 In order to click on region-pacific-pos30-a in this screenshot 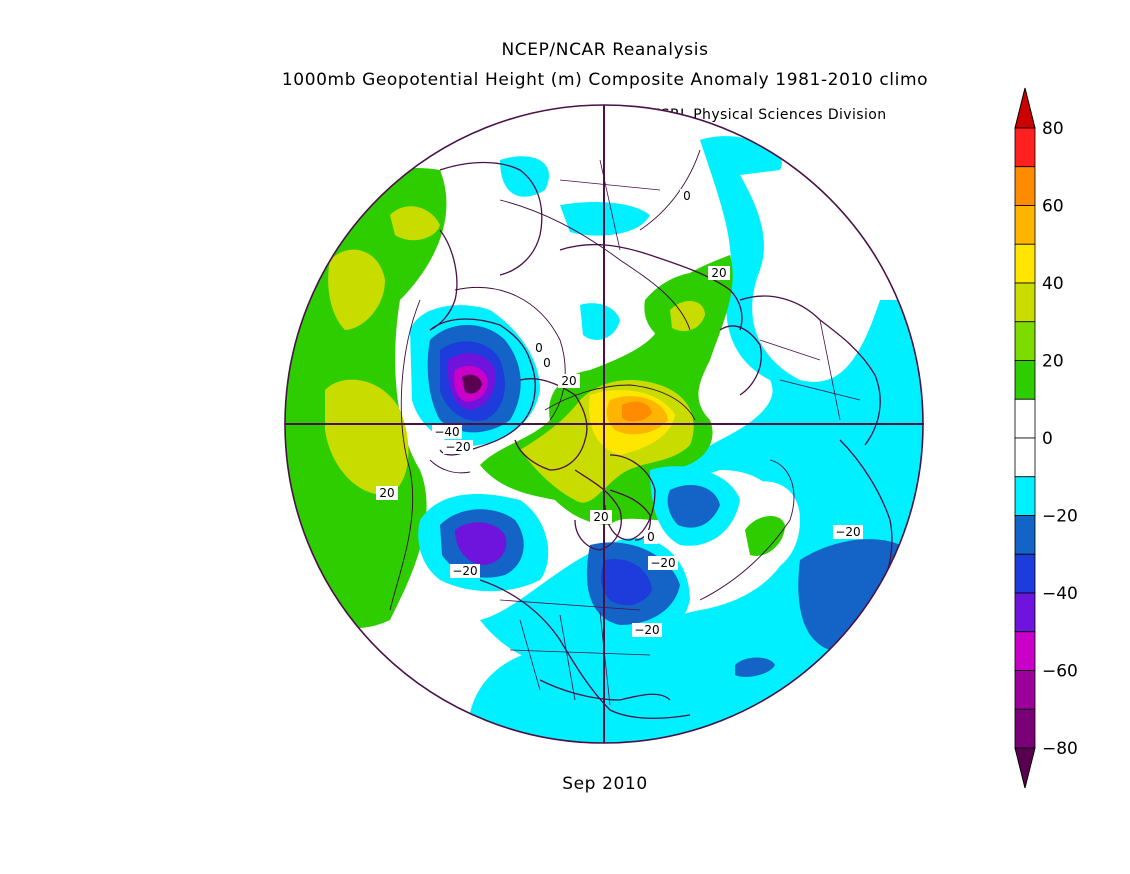, I will do `click(356, 289)`.